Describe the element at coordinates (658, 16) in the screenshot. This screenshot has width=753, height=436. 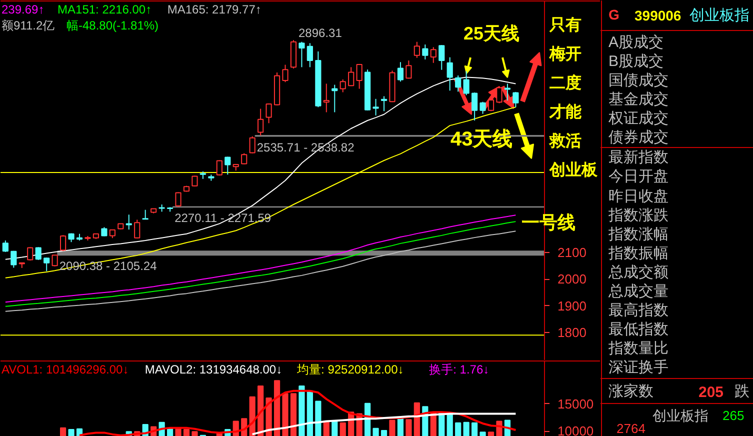
I see `text: 399006` at that location.